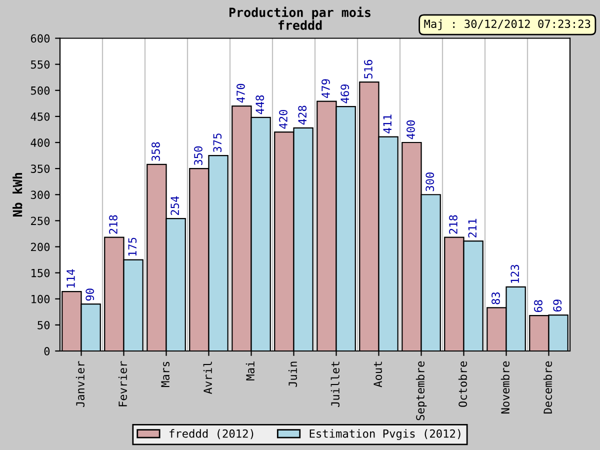 The height and width of the screenshot is (450, 600). I want to click on data-label: 469, so click(345, 94).